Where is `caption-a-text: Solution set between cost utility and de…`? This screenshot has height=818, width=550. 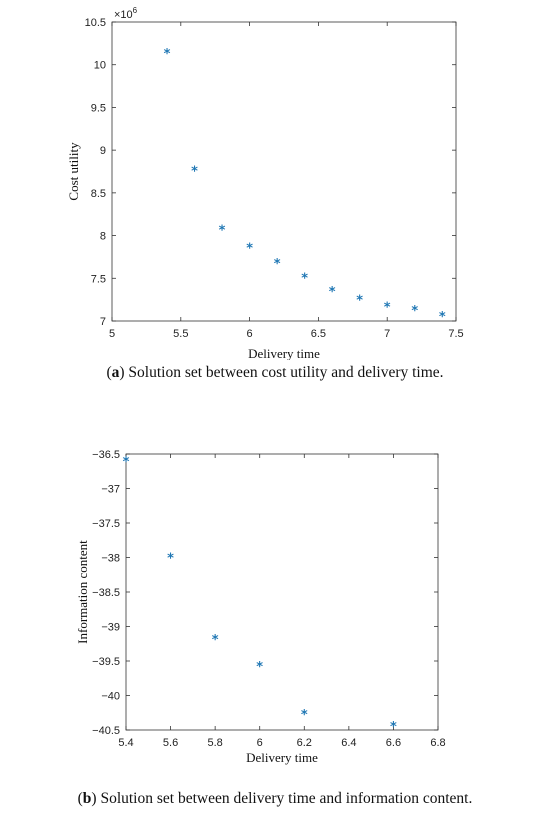
caption-a-text: Solution set between cost utility and de… is located at coordinates (284, 372).